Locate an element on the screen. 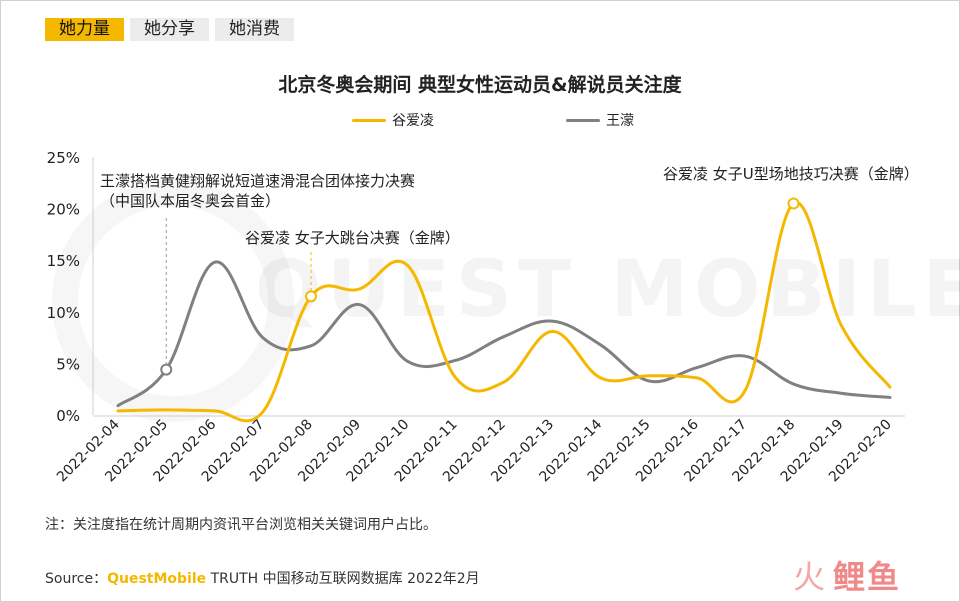 This screenshot has height=602, width=960. tab-her-consume: 她消费 is located at coordinates (254, 29).